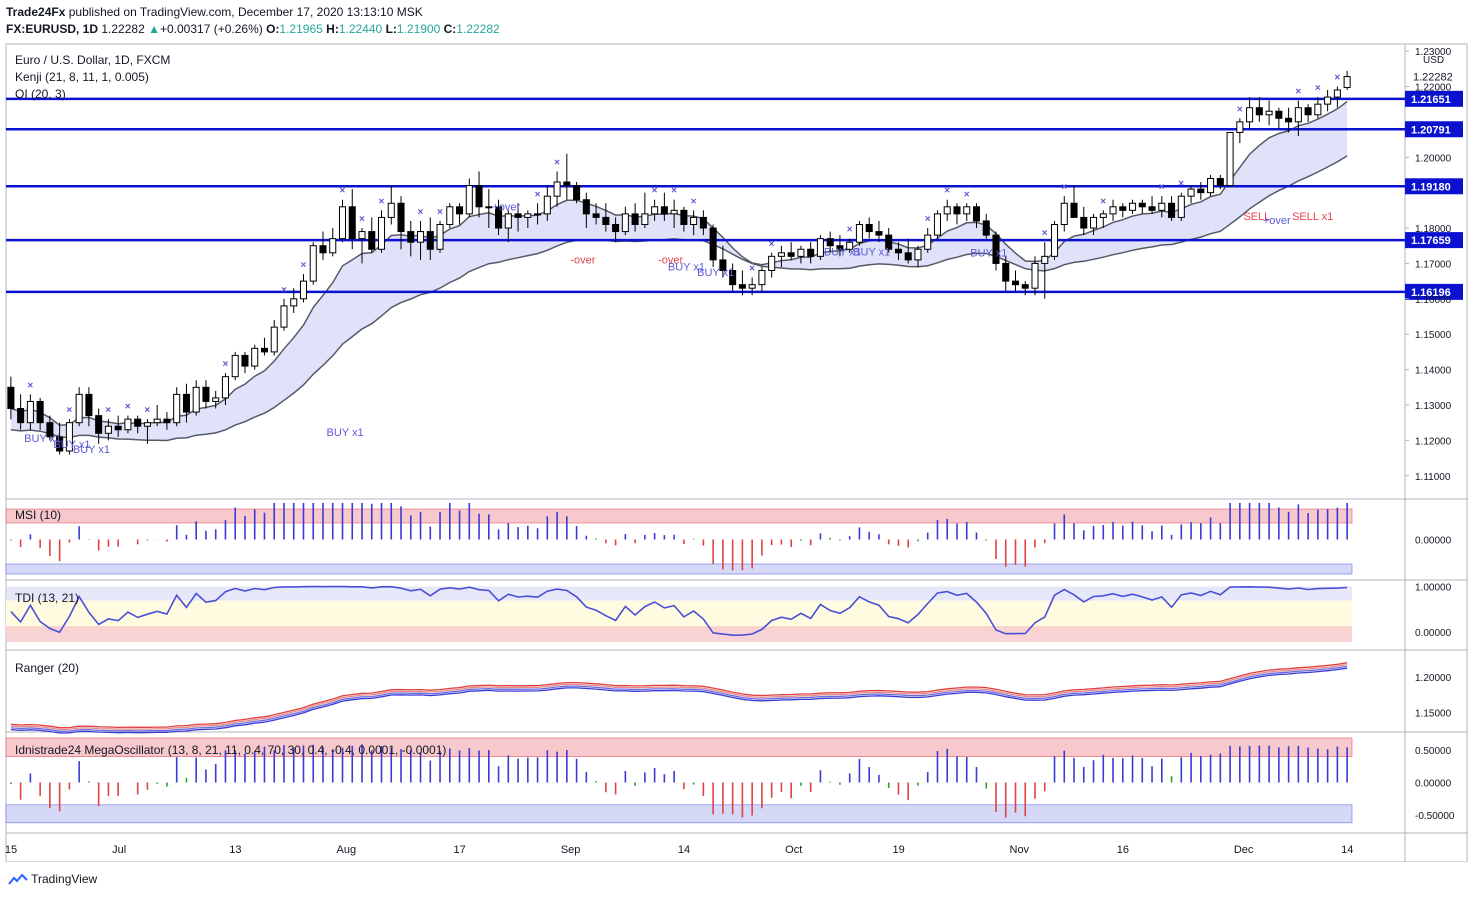 This screenshot has width=1475, height=898. What do you see at coordinates (1431, 187) in the screenshot?
I see `level-label: 1.19180` at bounding box center [1431, 187].